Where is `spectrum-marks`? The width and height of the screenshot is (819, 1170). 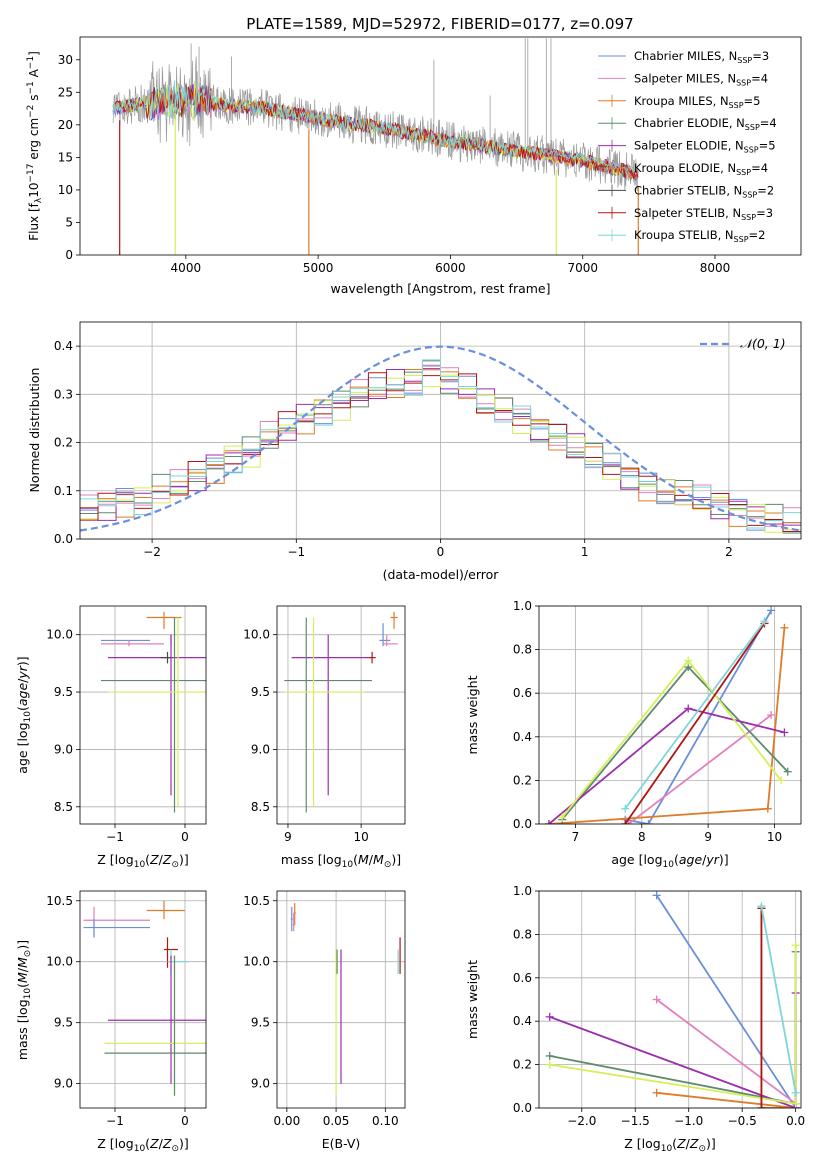 spectrum-marks is located at coordinates (375, 146).